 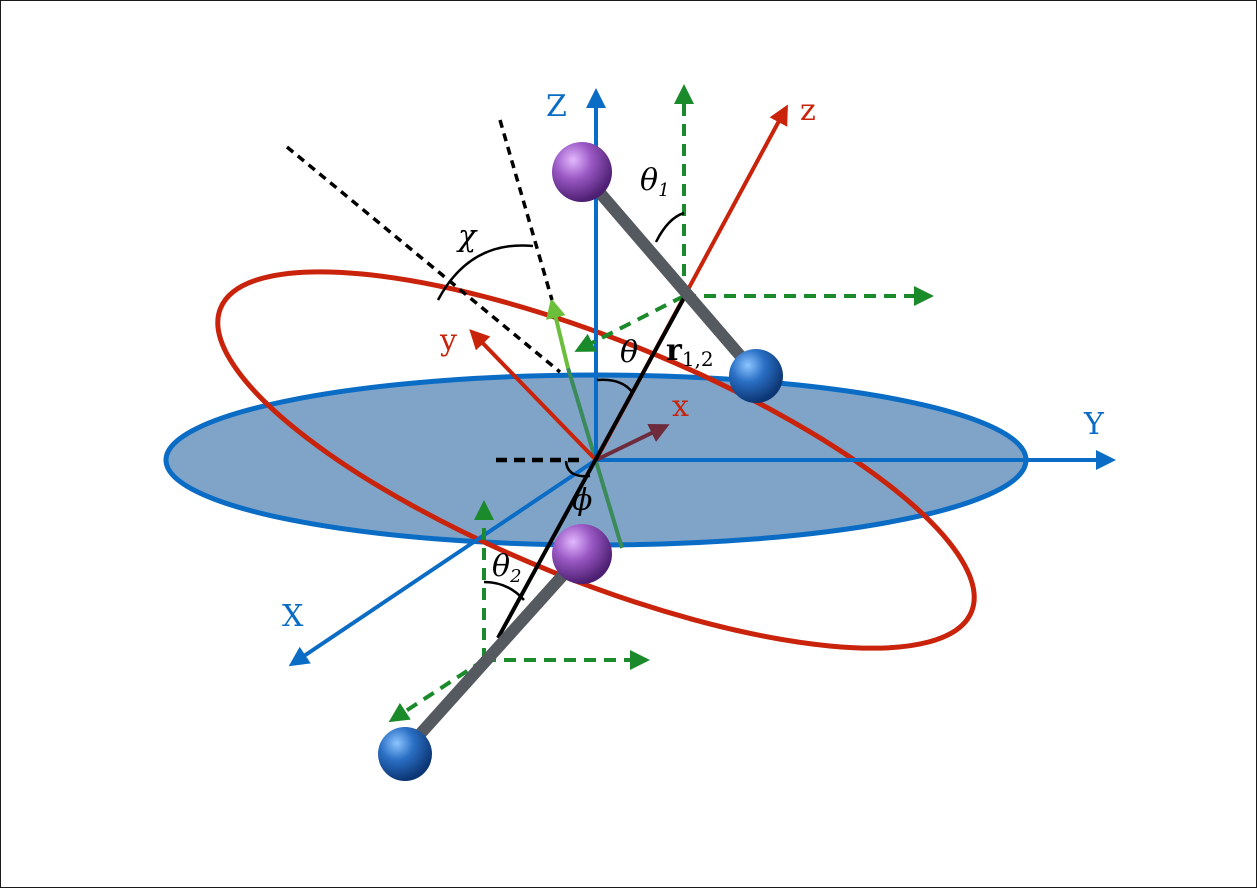 I want to click on r12-symbol: r, so click(x=674, y=350).